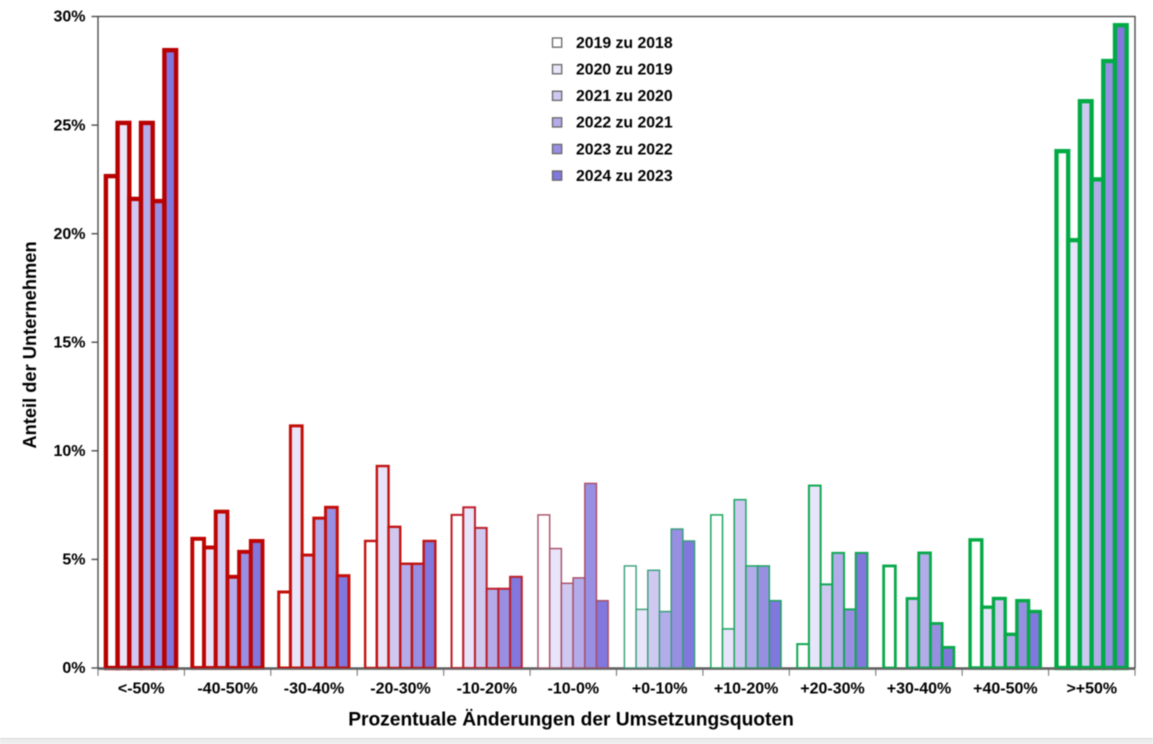 The image size is (1153, 744). Describe the element at coordinates (1005, 689) in the screenshot. I see `svg-text: +40-50%` at that location.